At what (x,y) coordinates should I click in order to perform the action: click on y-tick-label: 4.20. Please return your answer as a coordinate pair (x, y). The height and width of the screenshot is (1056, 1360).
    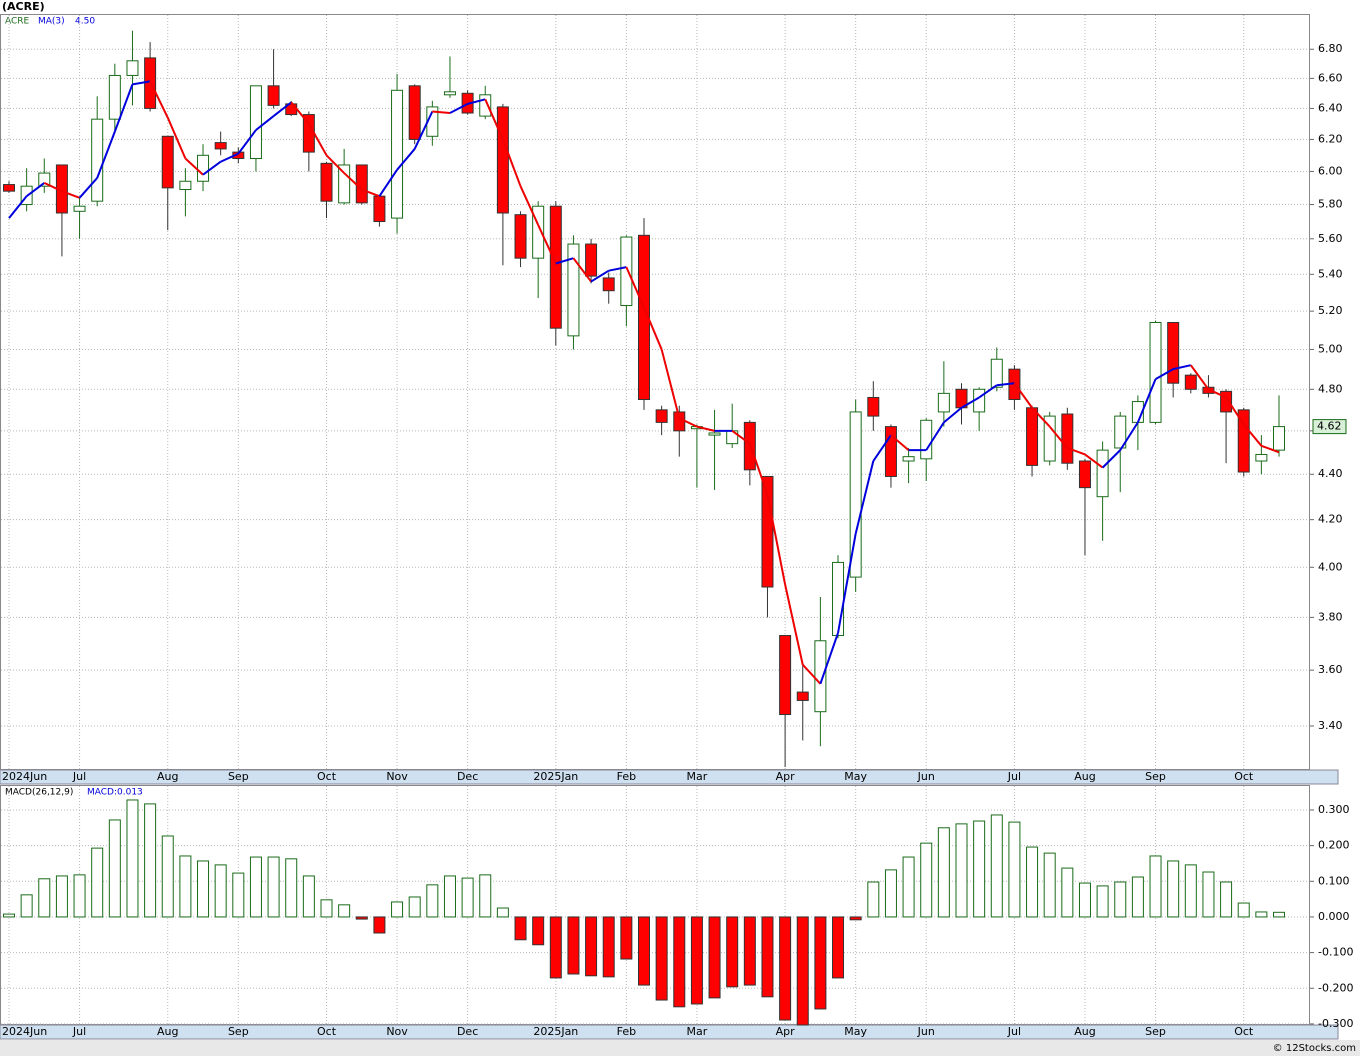
    Looking at the image, I should click on (1330, 519).